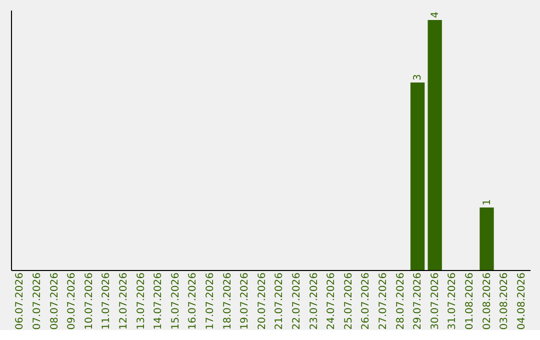 The image size is (540, 340). I want to click on x-tick-label: 29.07.2026, so click(418, 301).